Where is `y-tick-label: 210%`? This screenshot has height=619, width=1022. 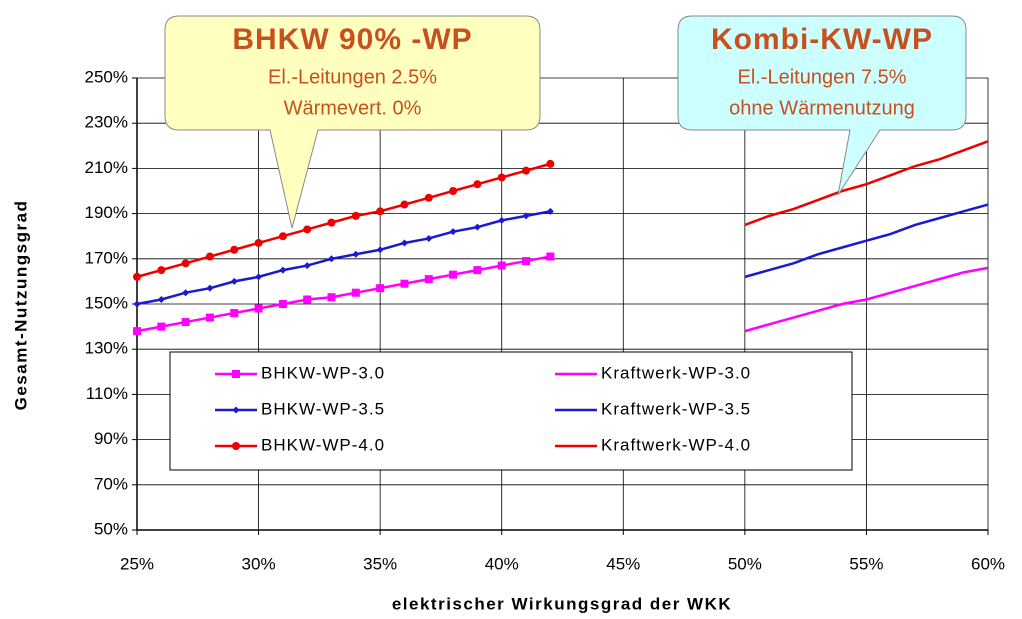
y-tick-label: 210% is located at coordinates (106, 167).